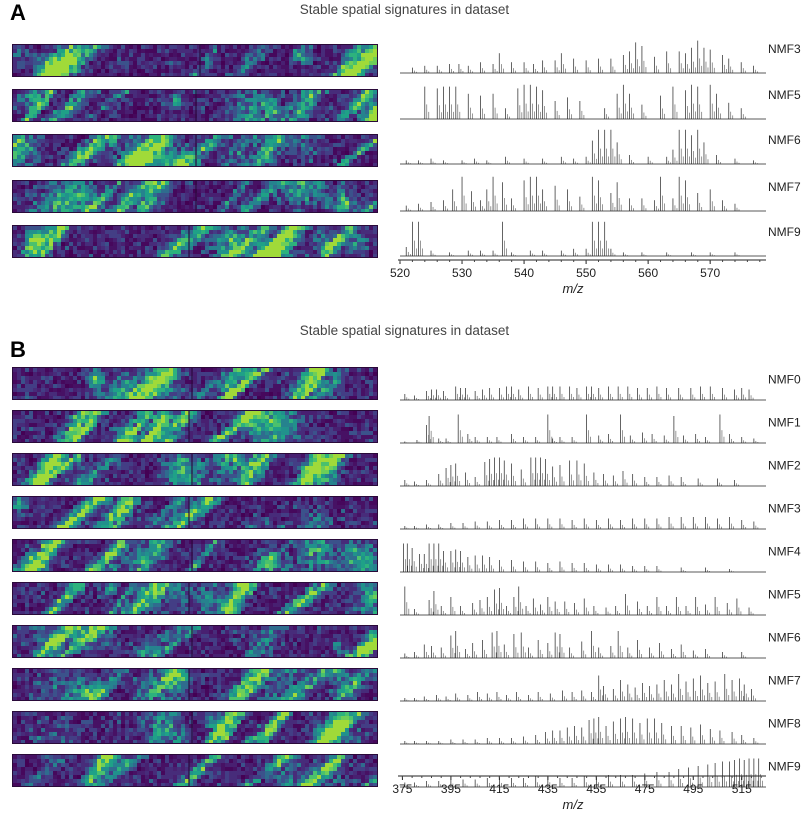  Describe the element at coordinates (195, 426) in the screenshot. I see `heatmap-nmf1` at that location.